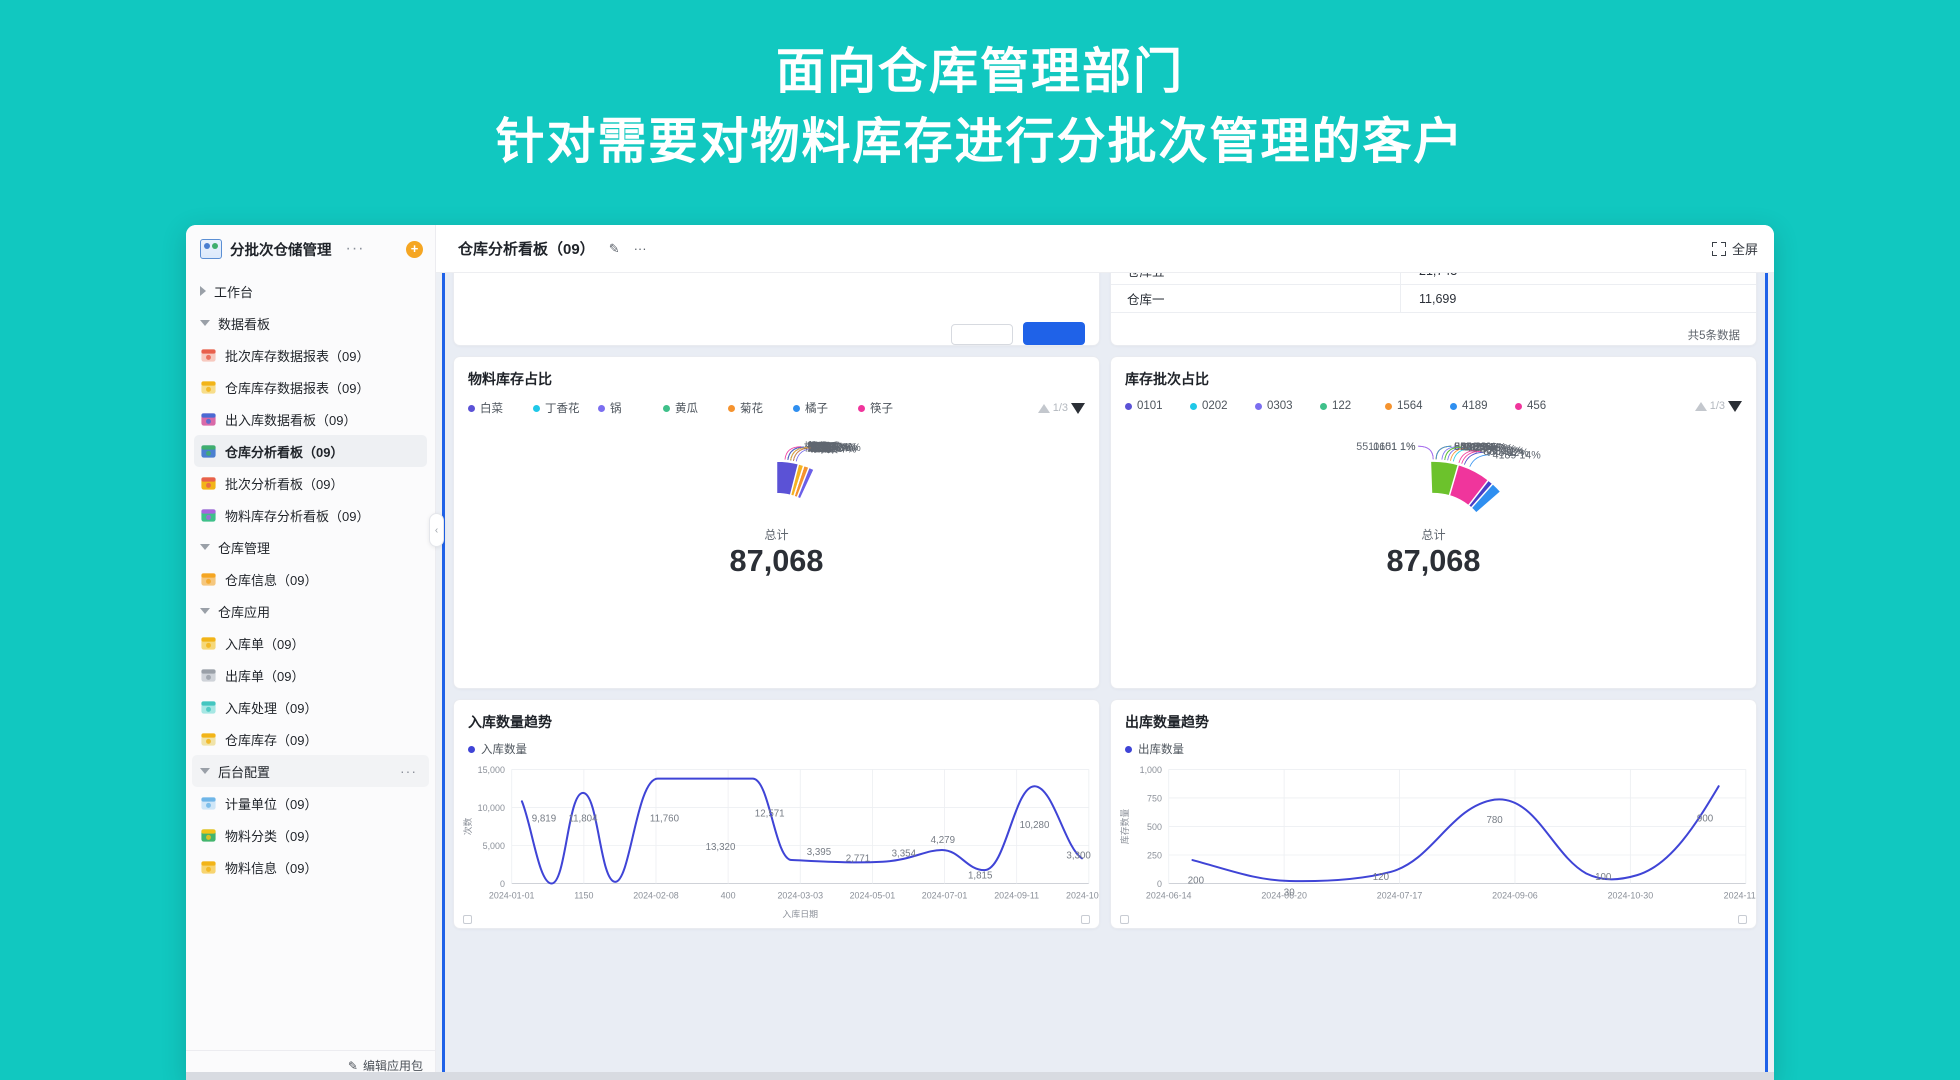  I want to click on sidebar-group-4: 后台配置 ···, so click(310, 771).